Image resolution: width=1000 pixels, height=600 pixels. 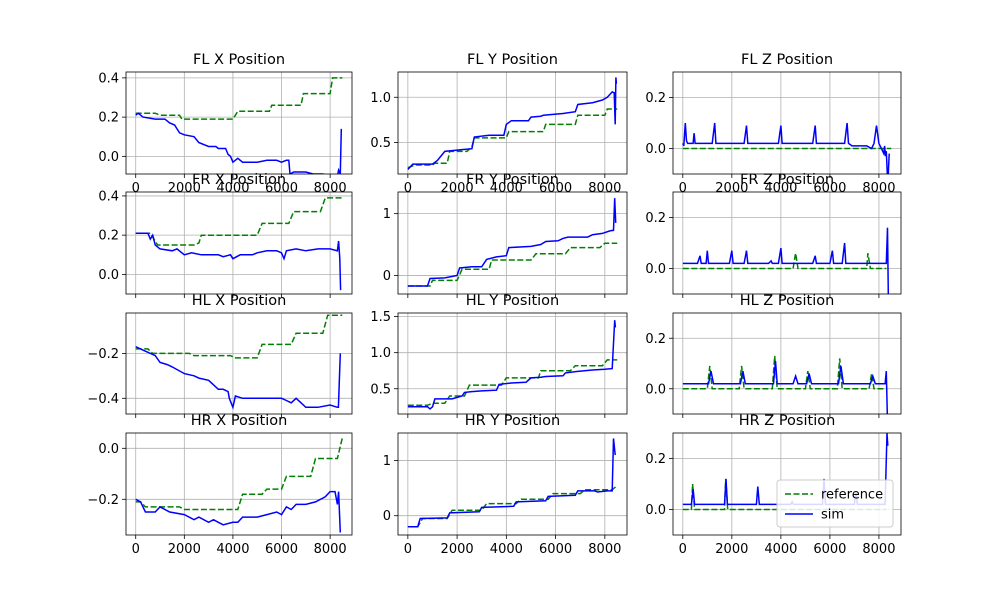 What do you see at coordinates (832, 515) in the screenshot?
I see `legend-sim-label: sim` at bounding box center [832, 515].